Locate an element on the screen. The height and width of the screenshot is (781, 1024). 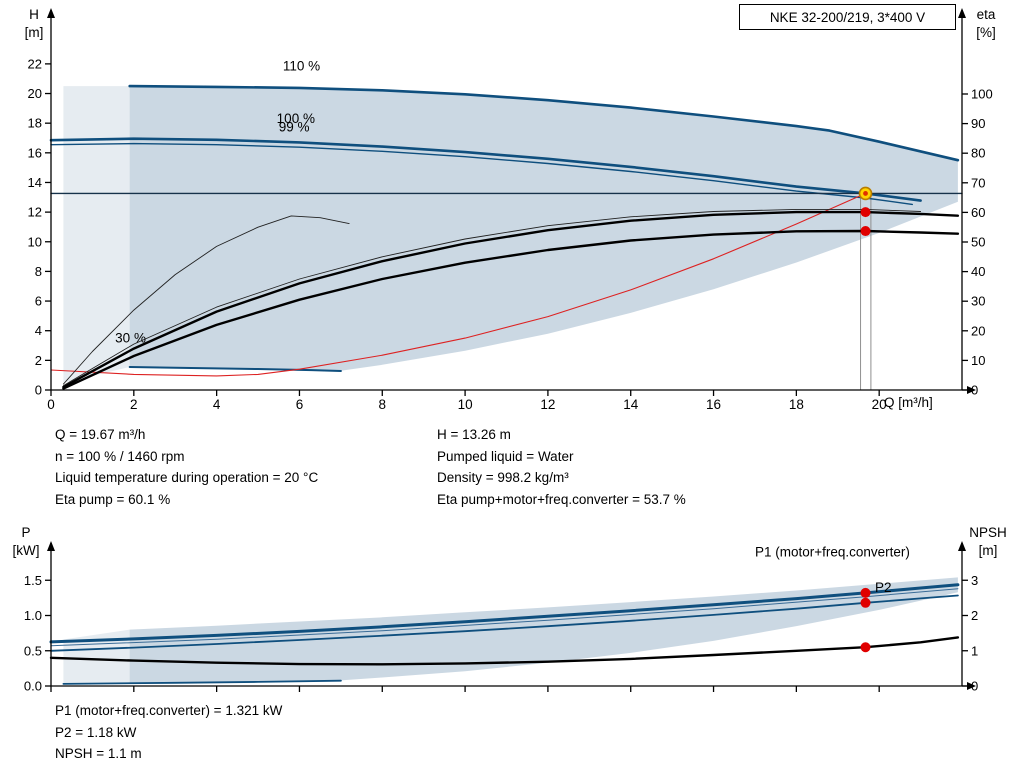
result-npsh: NPSH = 1.1 m is located at coordinates (98, 753).